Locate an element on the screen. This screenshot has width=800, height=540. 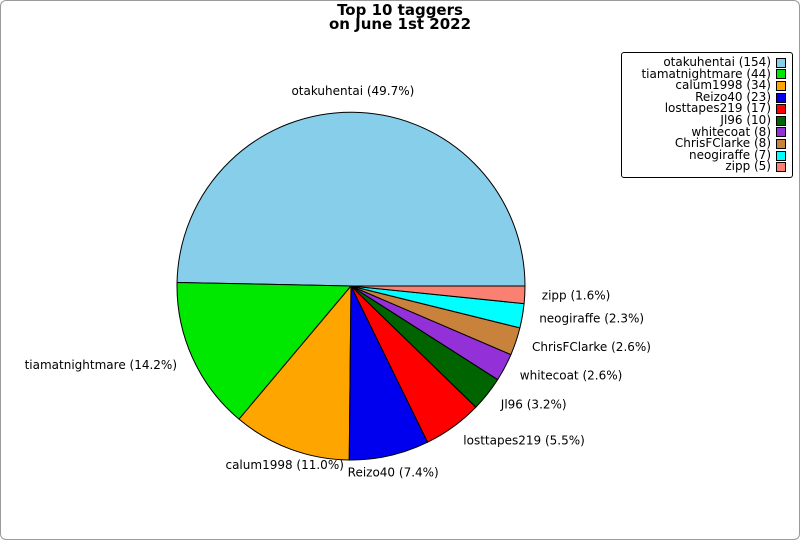
legend-item-calum1998: calum1998 (34) is located at coordinates (704, 85).